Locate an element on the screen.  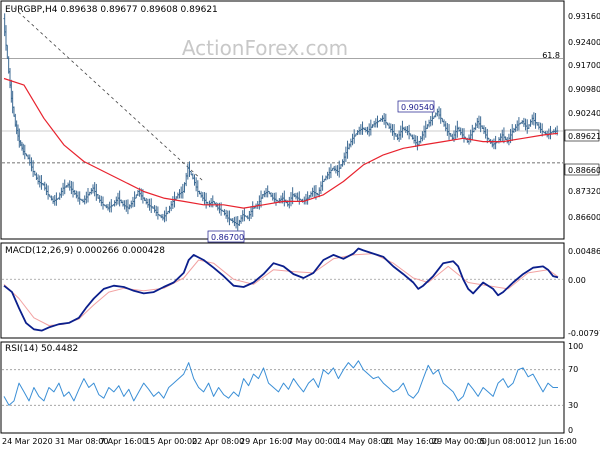
x-tick-label: 5 Jun 08:00 is located at coordinates (503, 441).